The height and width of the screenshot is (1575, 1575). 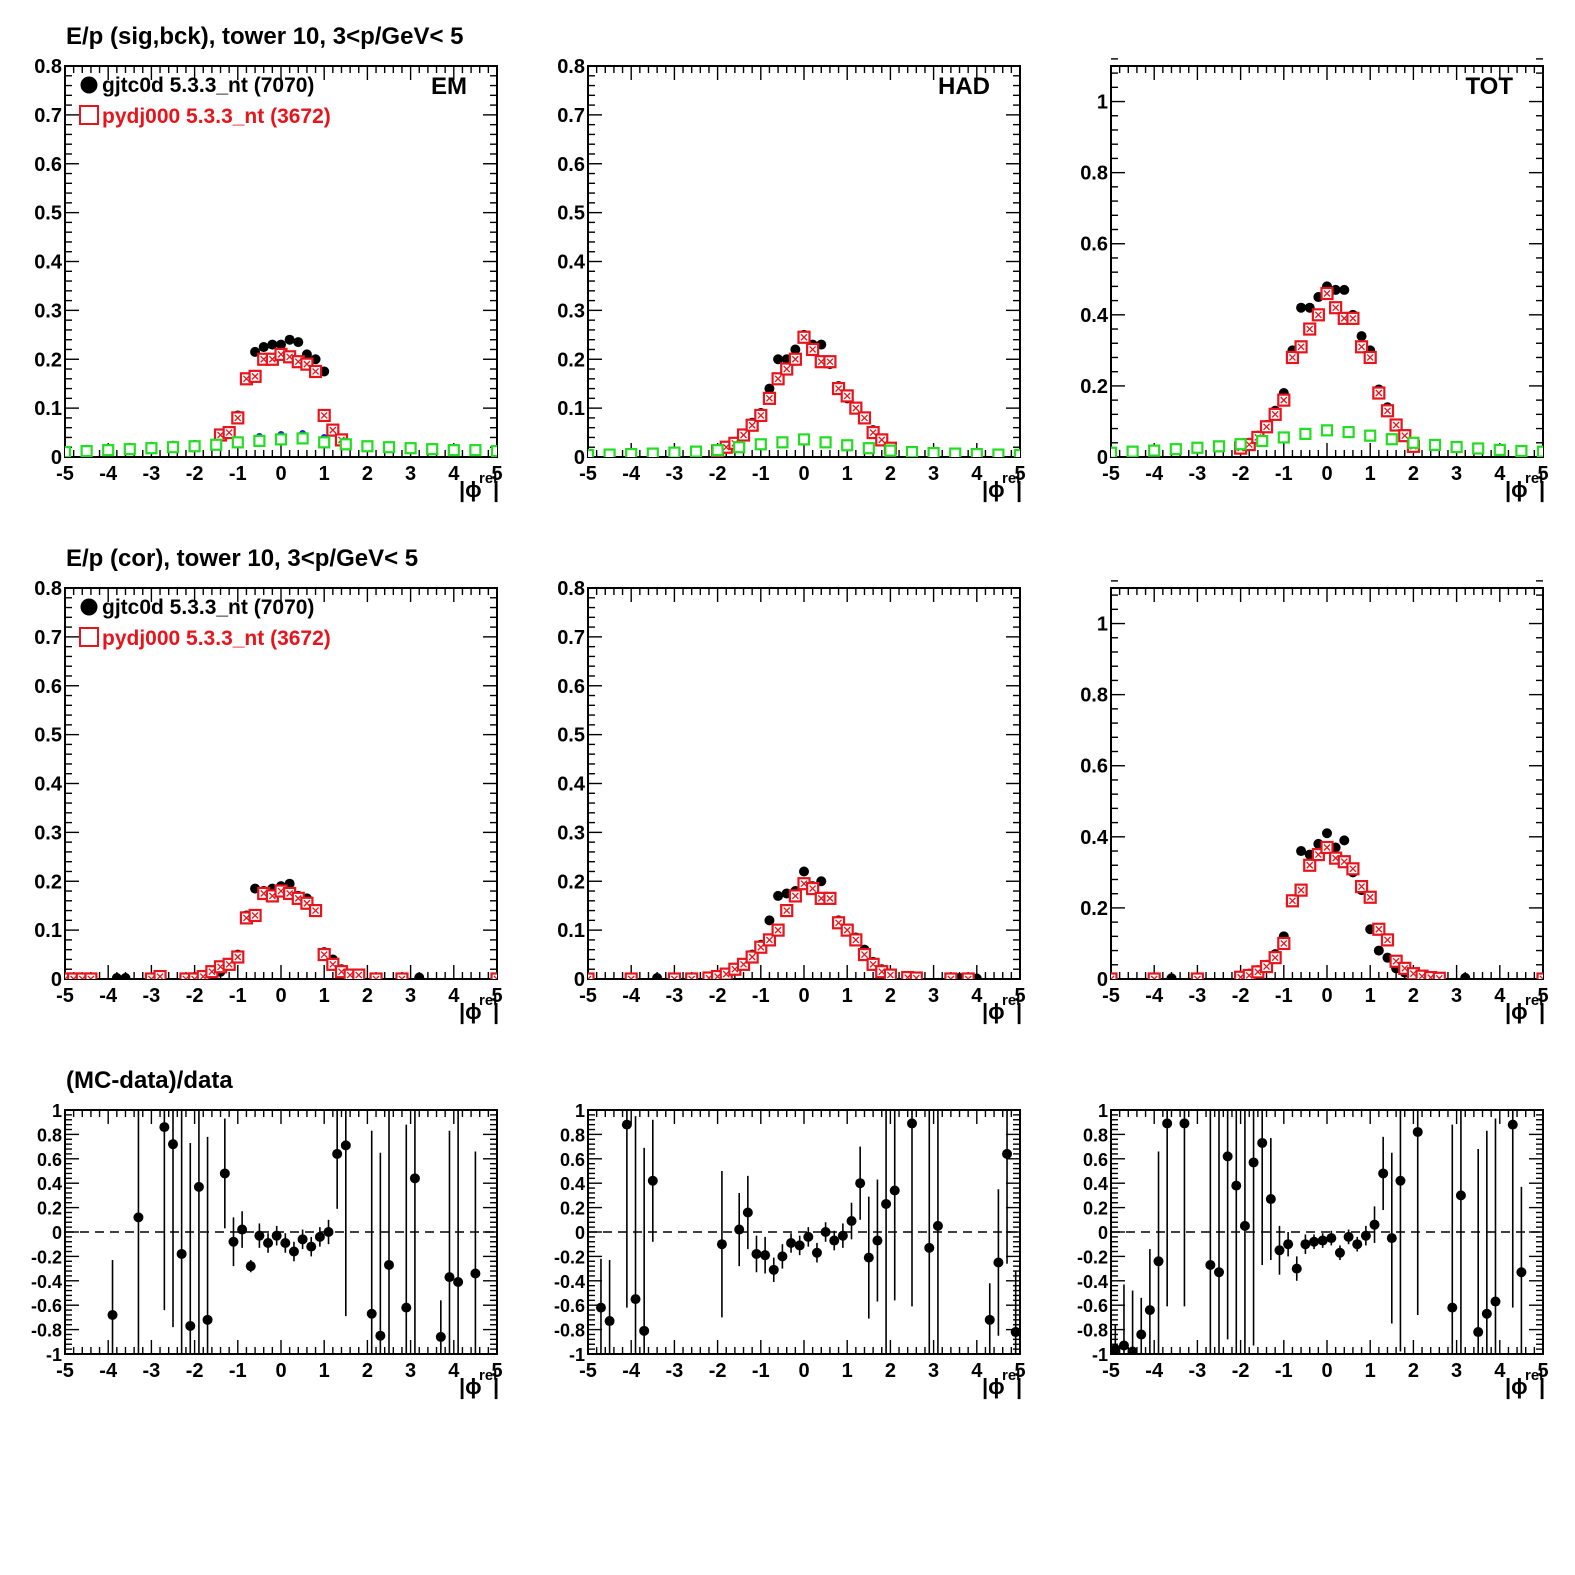 What do you see at coordinates (496, 1371) in the screenshot?
I see `x-tick-label: 5` at bounding box center [496, 1371].